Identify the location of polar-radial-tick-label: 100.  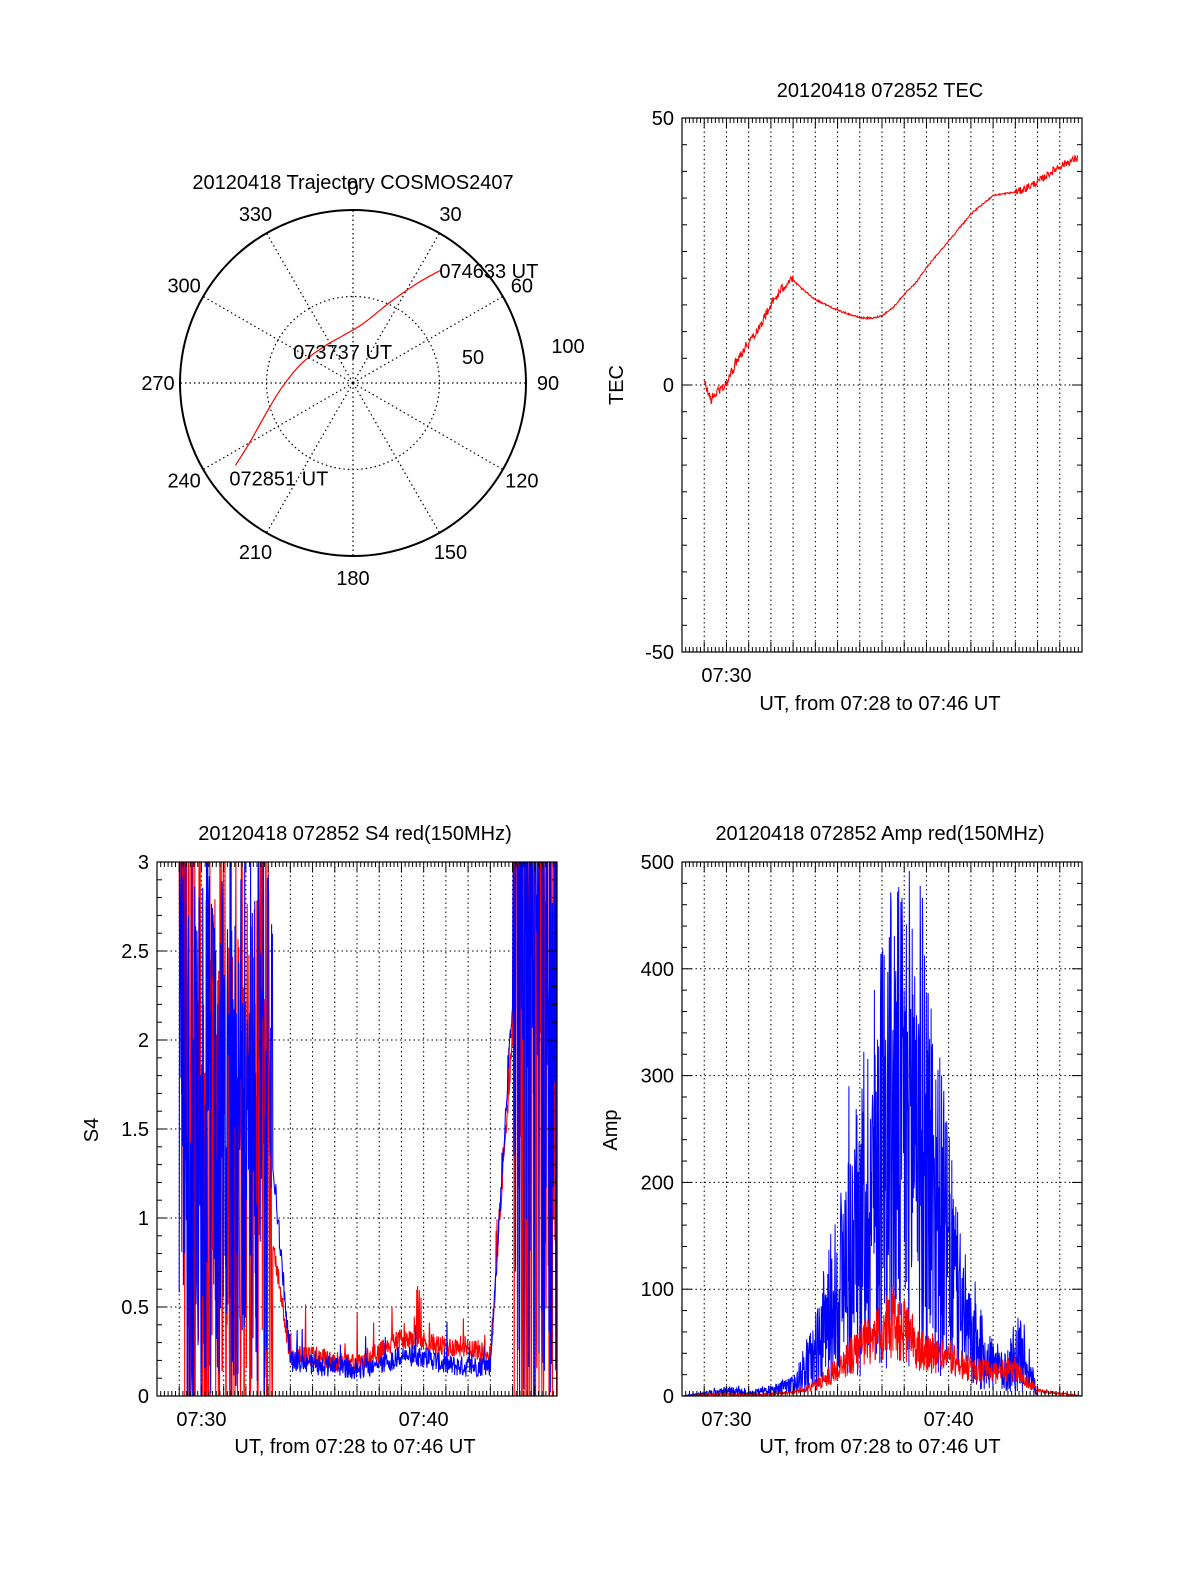
(567, 347).